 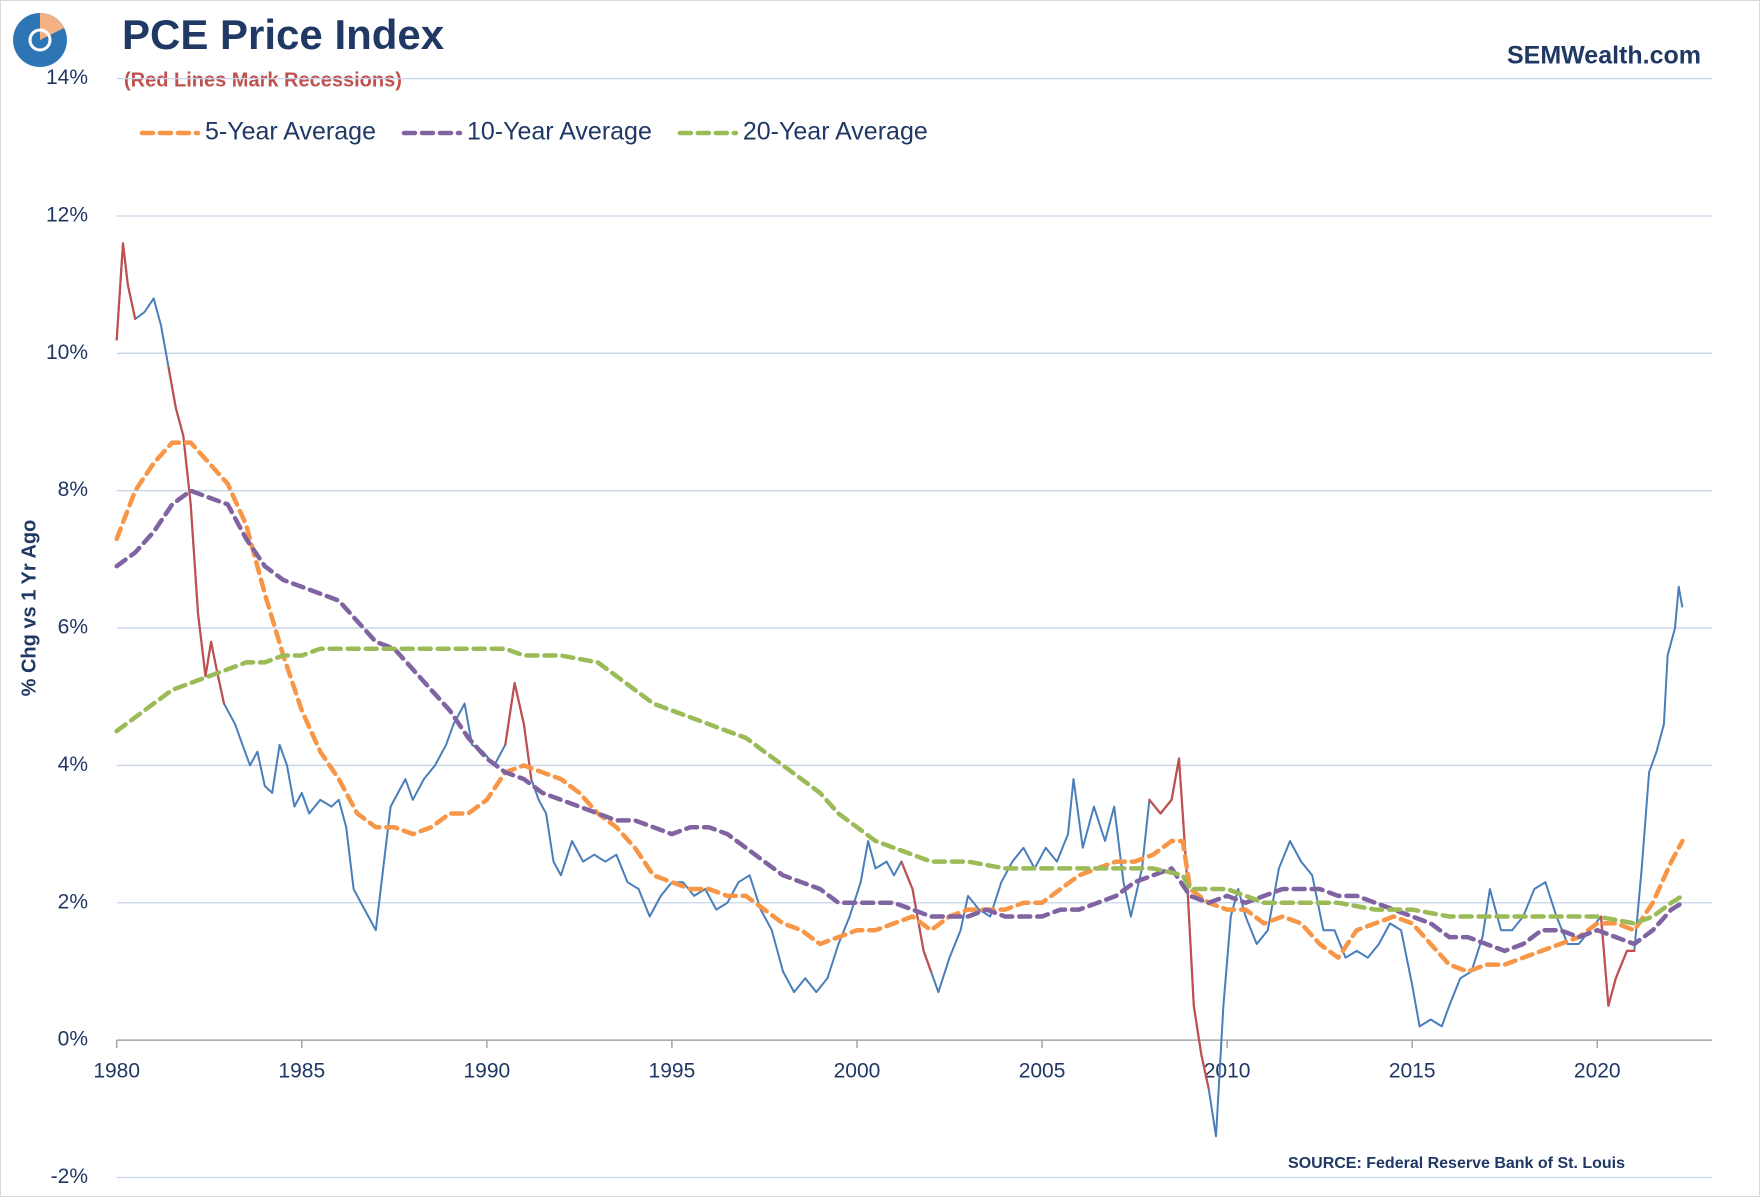 I want to click on legend-item: 5-Year Average, so click(x=257, y=132).